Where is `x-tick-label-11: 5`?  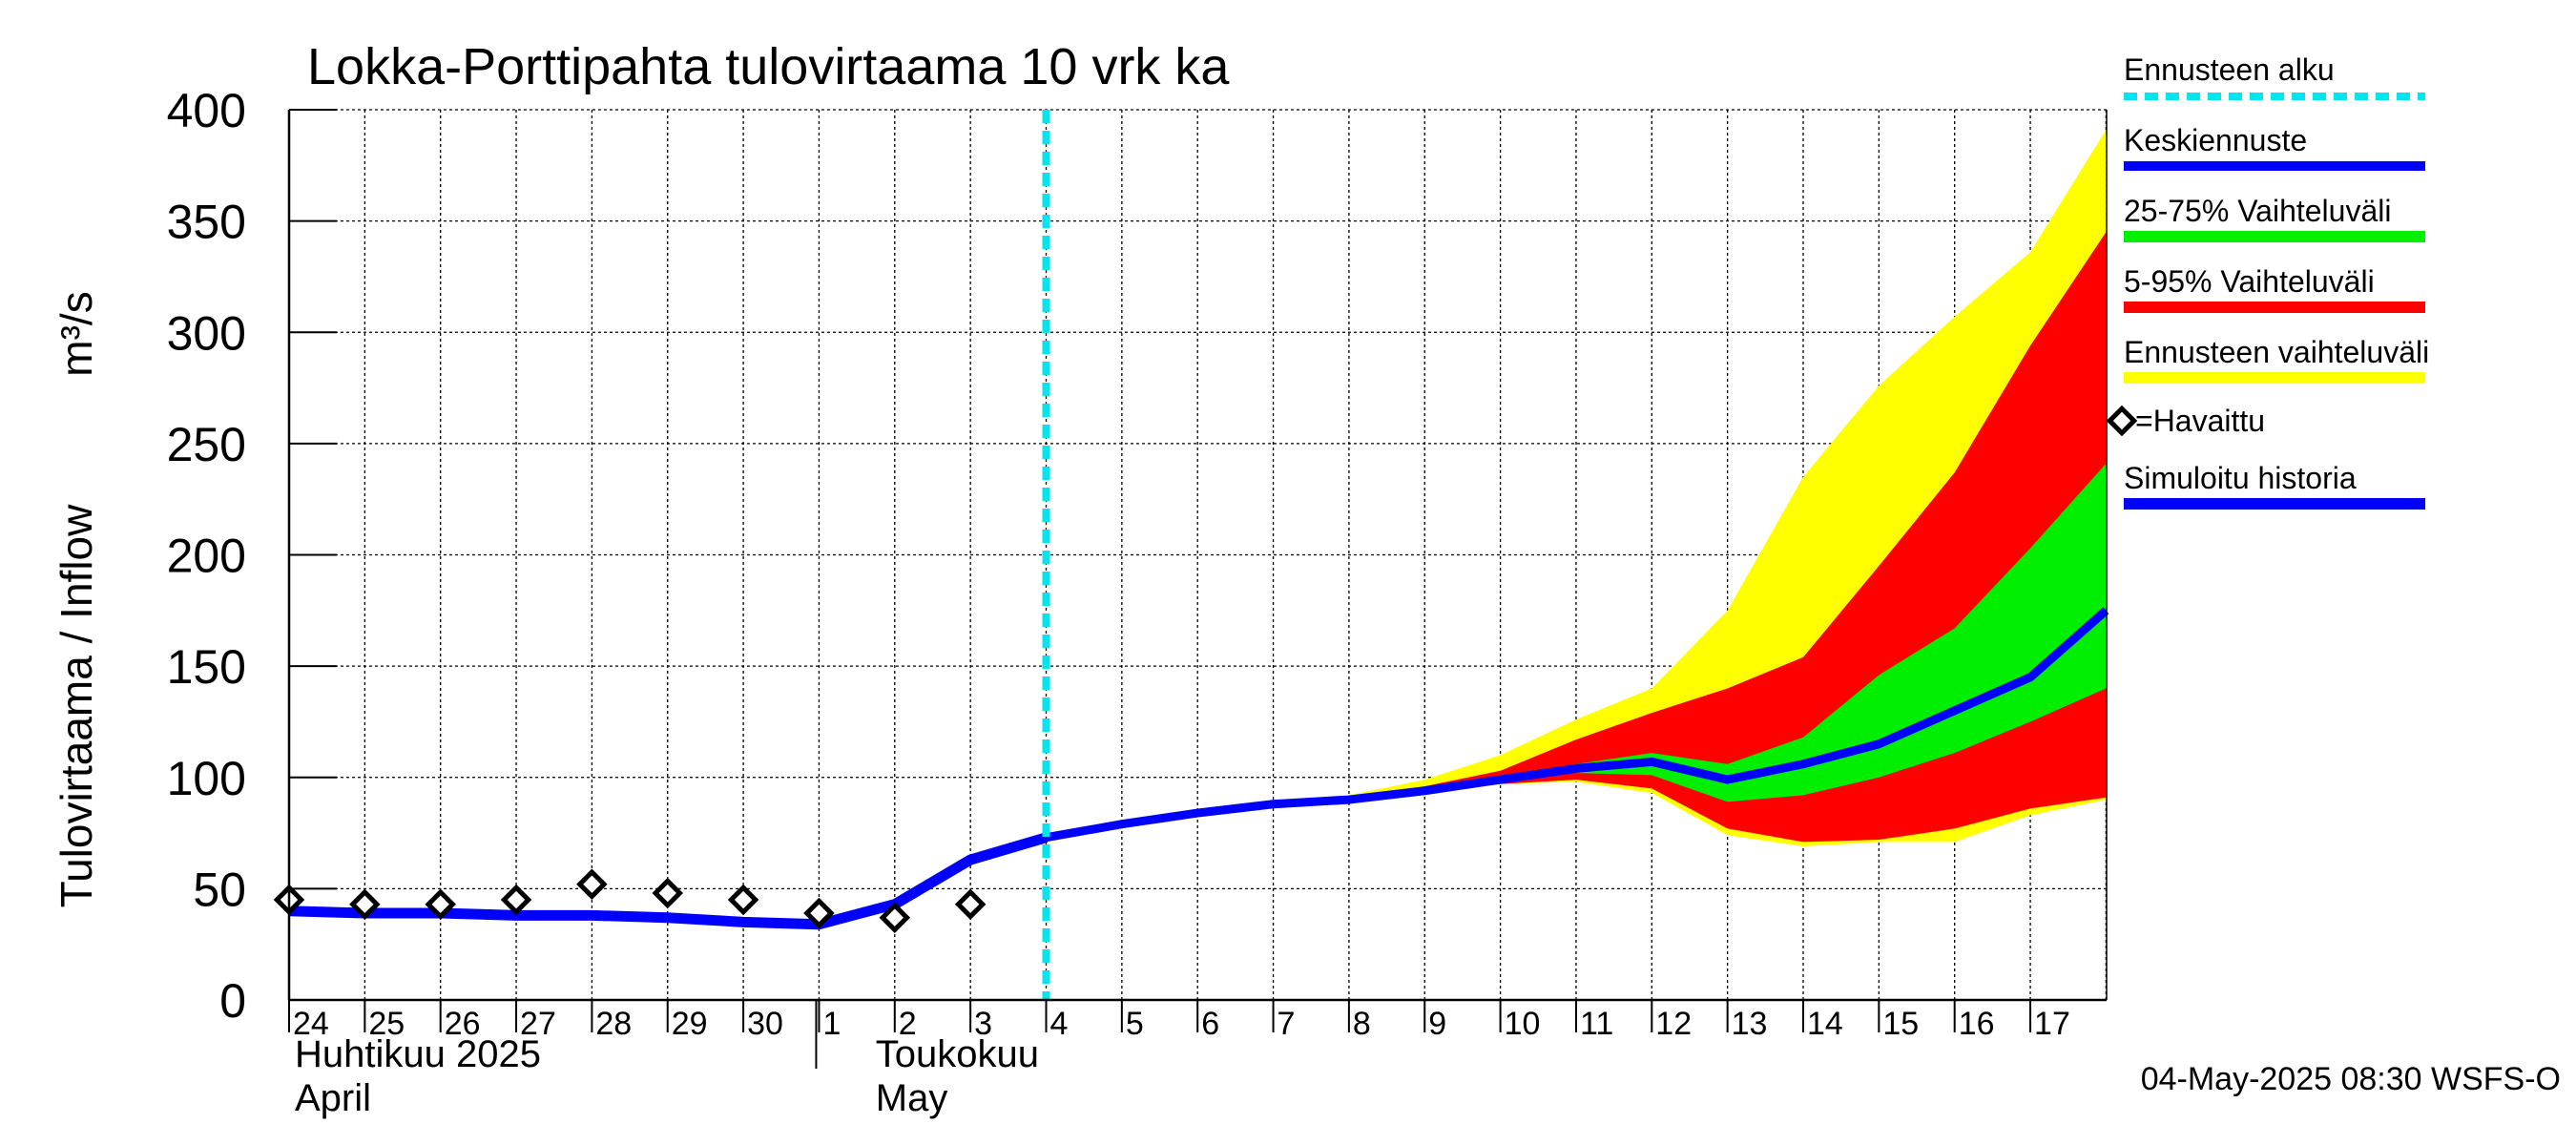 x-tick-label-11: 5 is located at coordinates (1135, 1024).